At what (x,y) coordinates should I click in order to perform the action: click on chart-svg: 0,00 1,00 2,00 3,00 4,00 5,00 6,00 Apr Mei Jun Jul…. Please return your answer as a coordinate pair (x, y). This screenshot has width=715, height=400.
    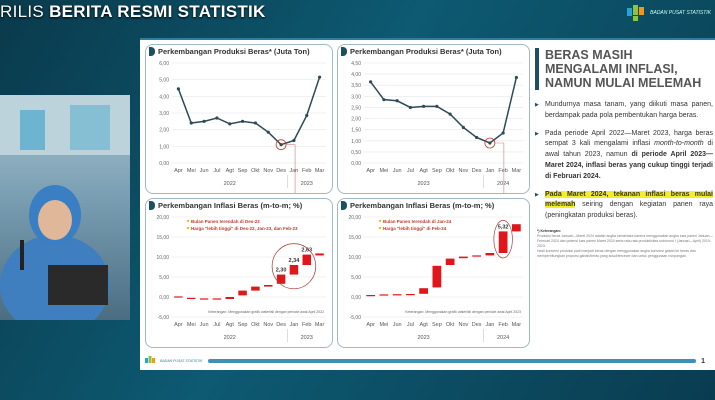
    Looking at the image, I should click on (242, 127).